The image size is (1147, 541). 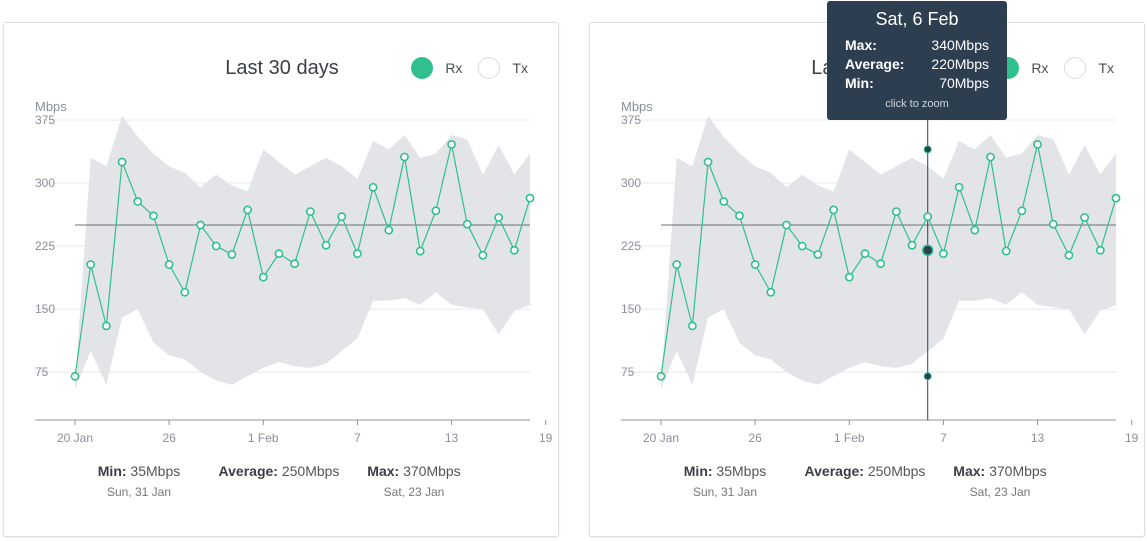 What do you see at coordinates (169, 438) in the screenshot?
I see `x-tick-label: 26` at bounding box center [169, 438].